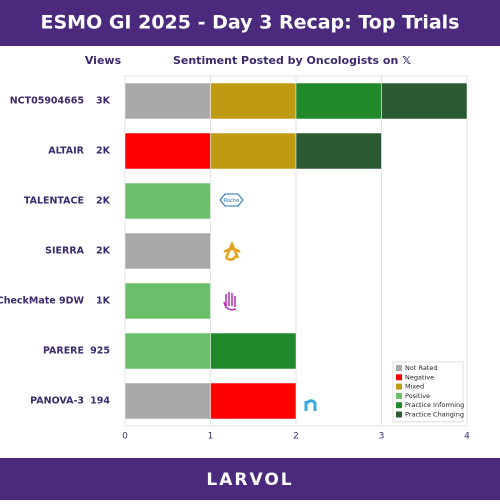 Image resolution: width=500 pixels, height=504 pixels. I want to click on x-tick-label: 1, so click(211, 437).